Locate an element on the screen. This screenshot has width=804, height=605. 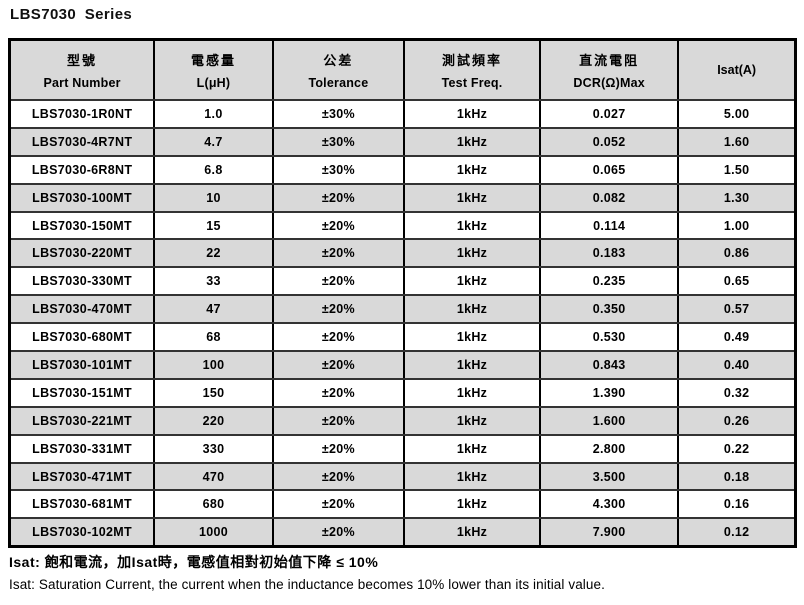
cell-dcr: 2.800 is located at coordinates (609, 448).